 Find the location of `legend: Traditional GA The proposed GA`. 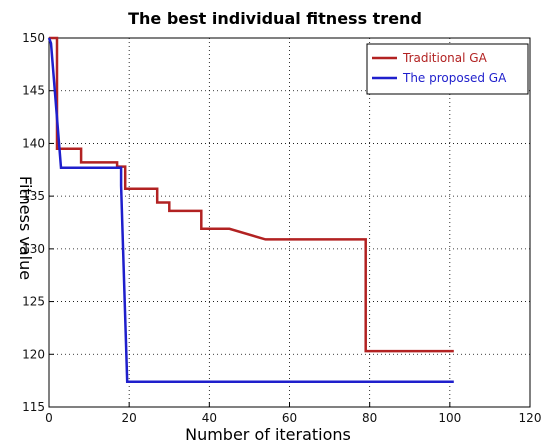

legend: Traditional GA The proposed GA is located at coordinates (447, 69).